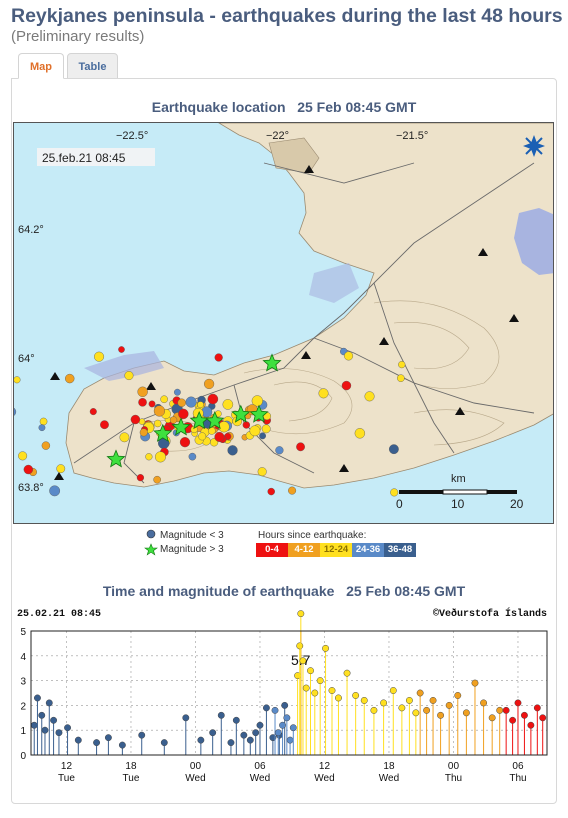  Describe the element at coordinates (272, 550) in the screenshot. I see `hour-bin-0-4: 0-4` at that location.